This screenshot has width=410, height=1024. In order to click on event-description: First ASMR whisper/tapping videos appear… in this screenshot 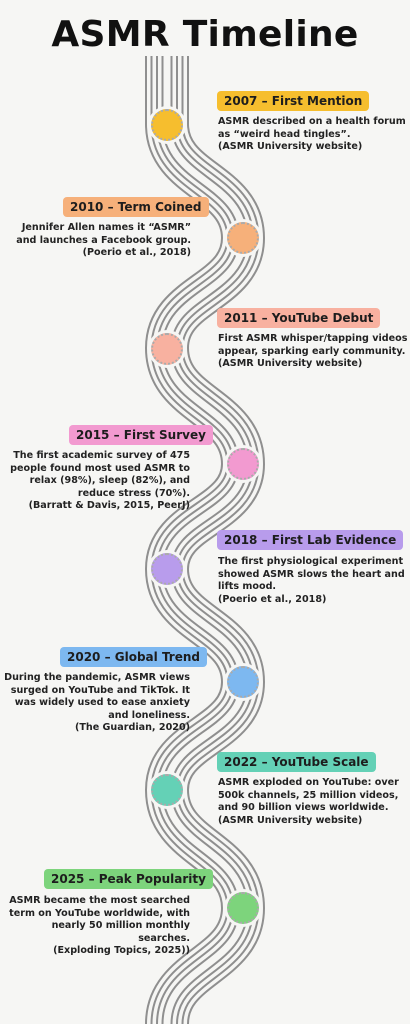, I will do `click(313, 352)`.